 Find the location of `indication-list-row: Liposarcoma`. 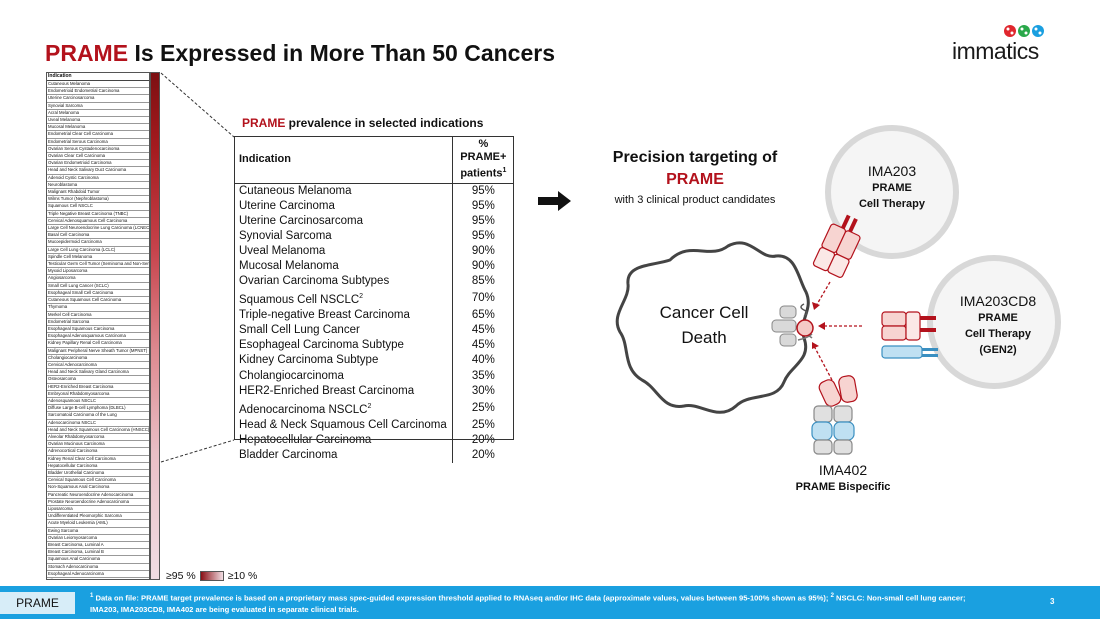

indication-list-row: Liposarcoma is located at coordinates (98, 510).